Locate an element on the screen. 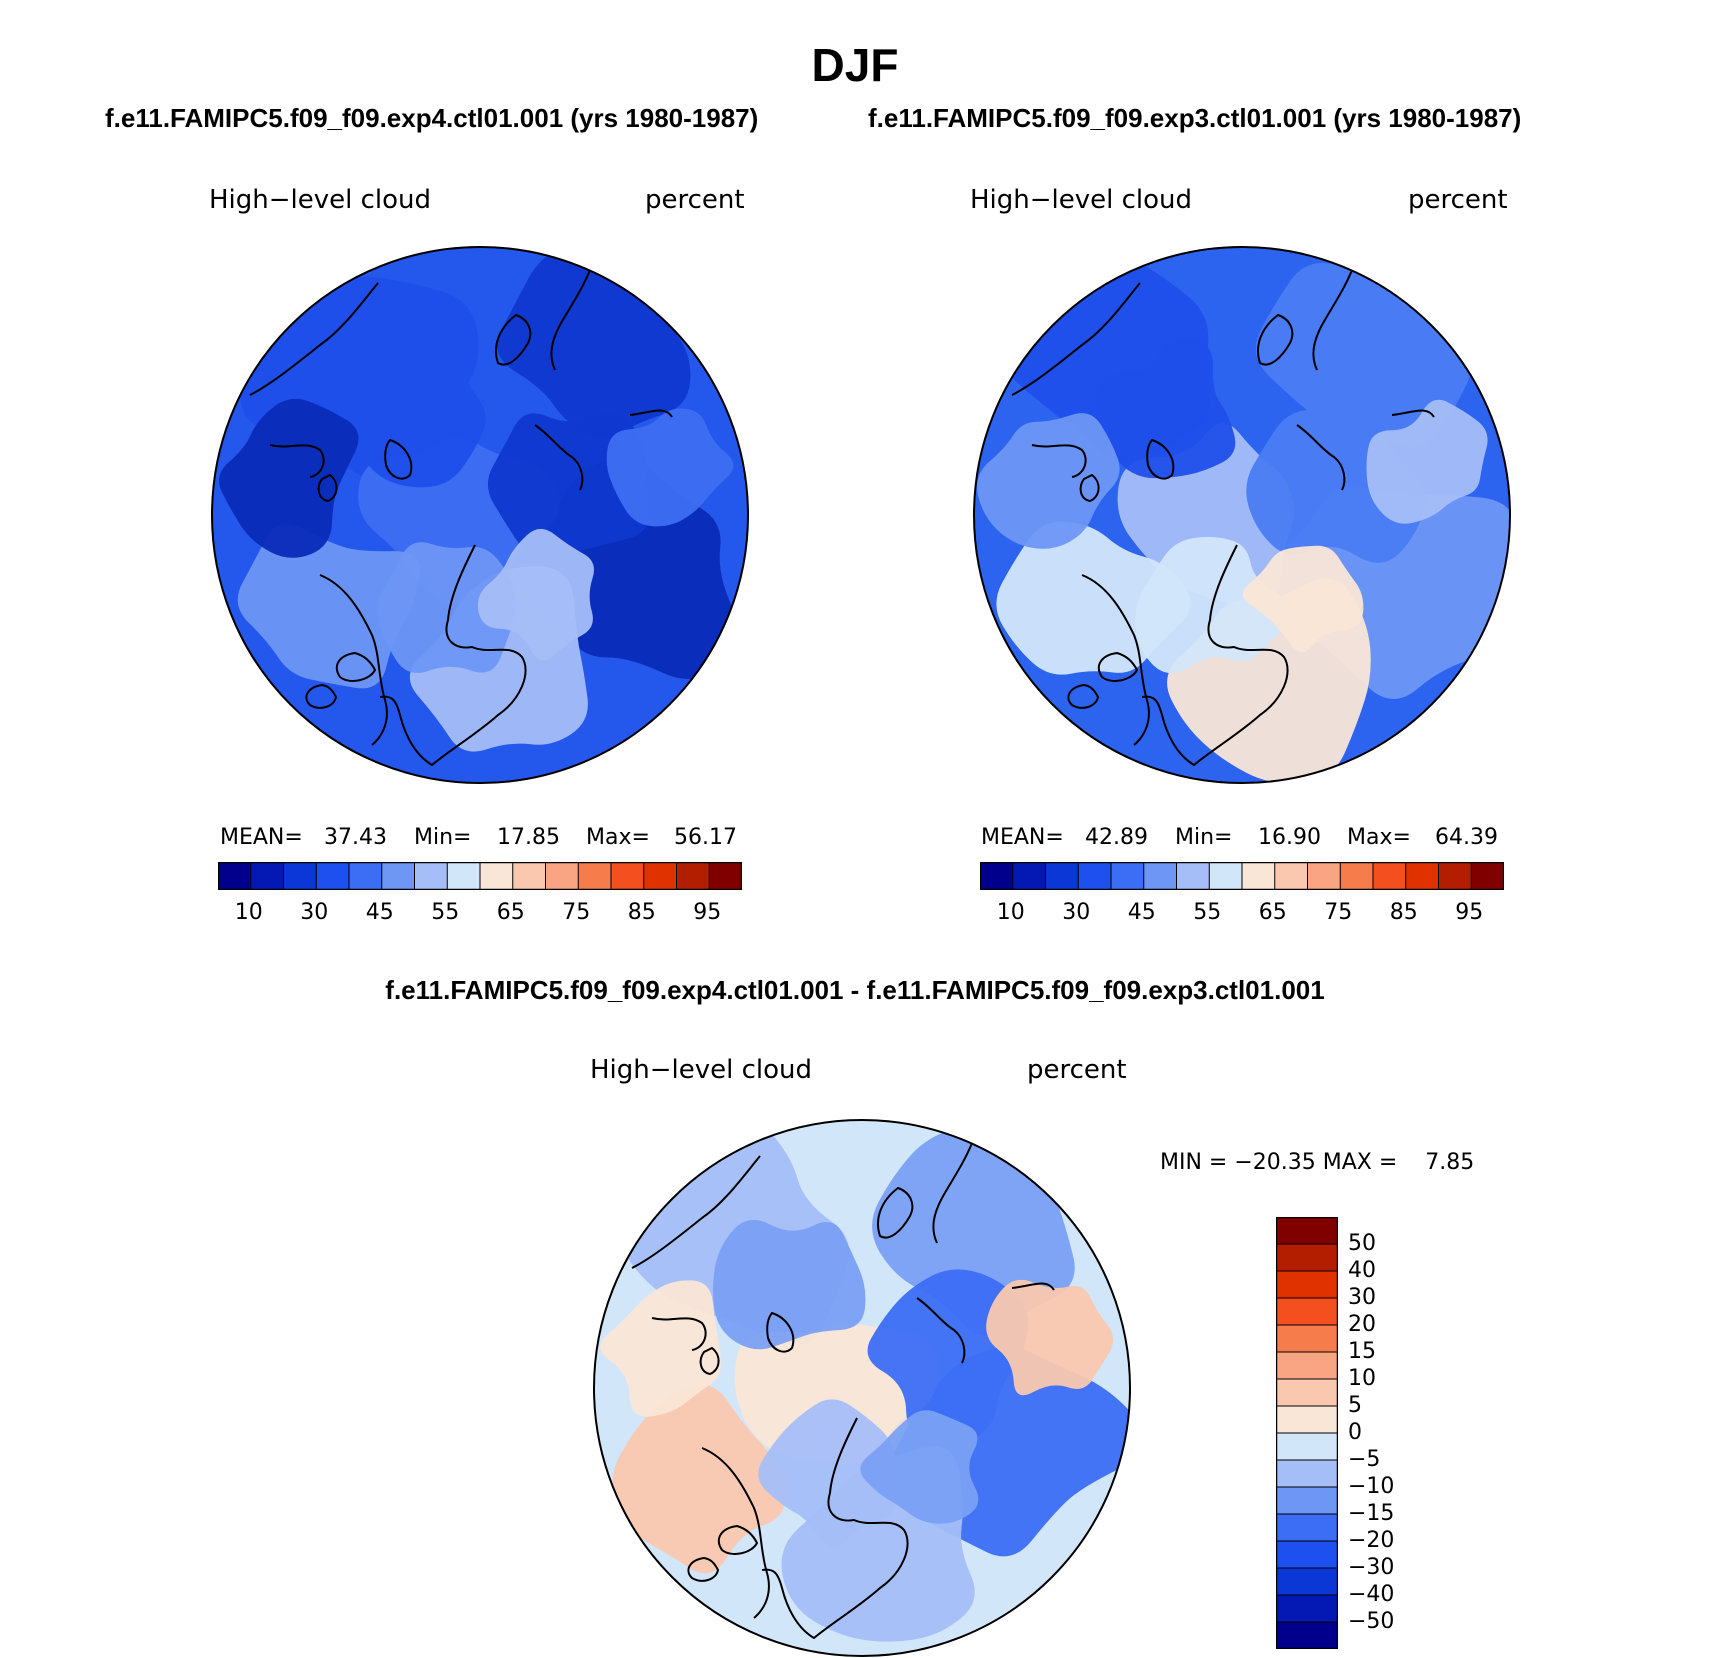 The image size is (1710, 1658). difference-colorbar-tick-label: 20 is located at coordinates (1362, 1324).